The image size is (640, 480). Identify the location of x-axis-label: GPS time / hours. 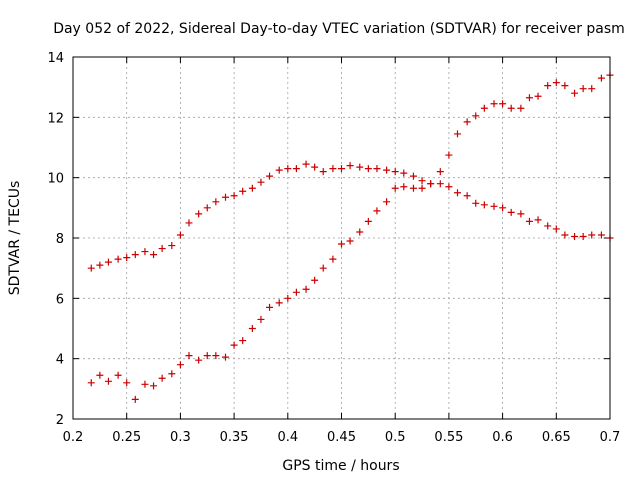
(340, 466).